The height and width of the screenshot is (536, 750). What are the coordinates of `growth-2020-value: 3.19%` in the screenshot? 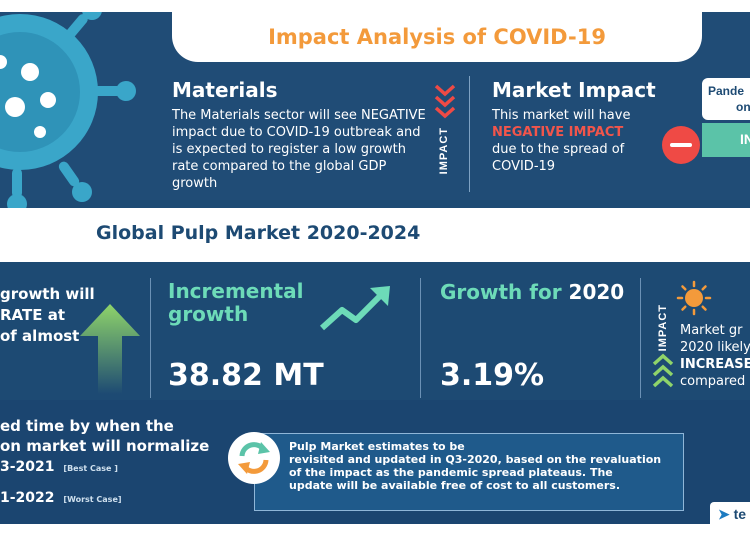 It's located at (492, 375).